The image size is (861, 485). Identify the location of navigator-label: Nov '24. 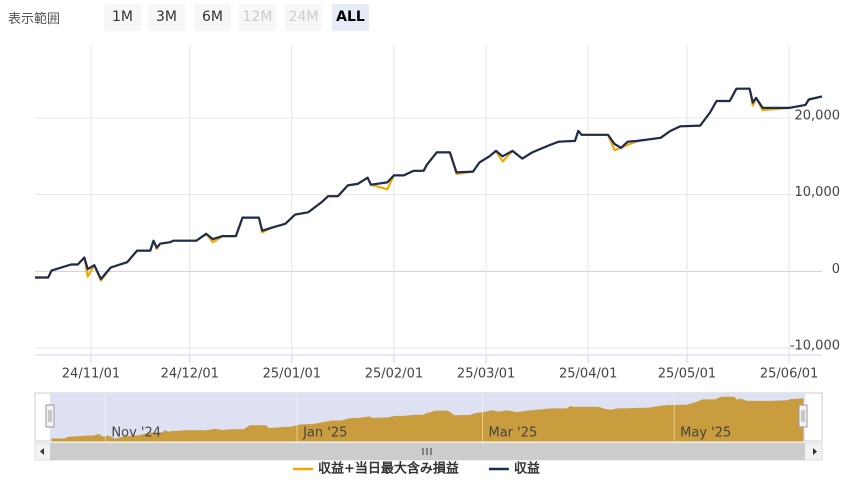
(136, 433).